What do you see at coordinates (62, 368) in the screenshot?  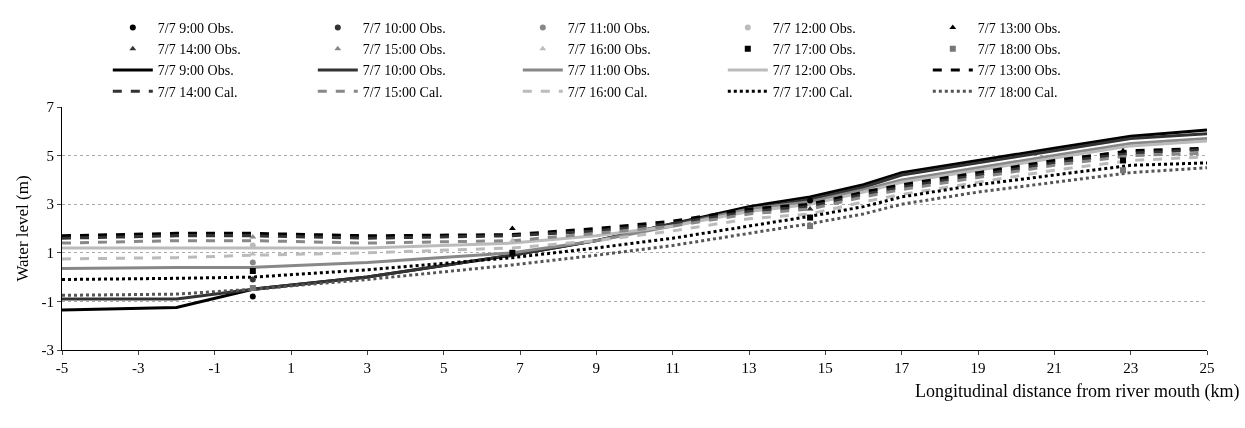 I see `x-tick-label: -5` at bounding box center [62, 368].